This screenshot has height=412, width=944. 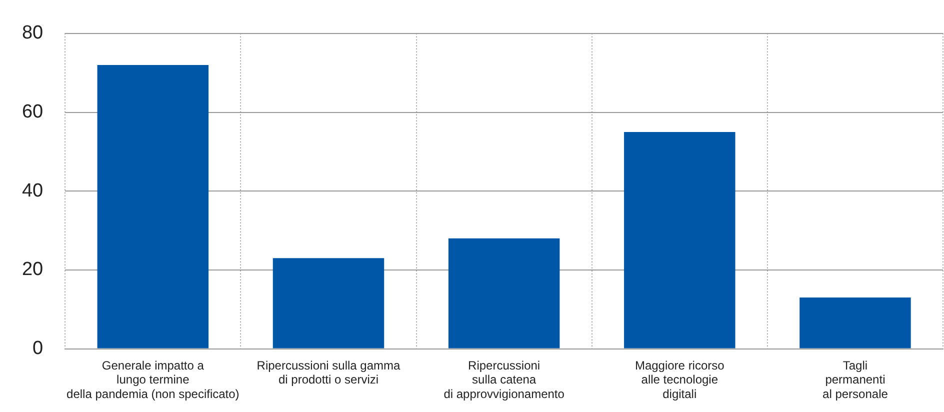 What do you see at coordinates (33, 33) in the screenshot?
I see `y-tick-label: 80` at bounding box center [33, 33].